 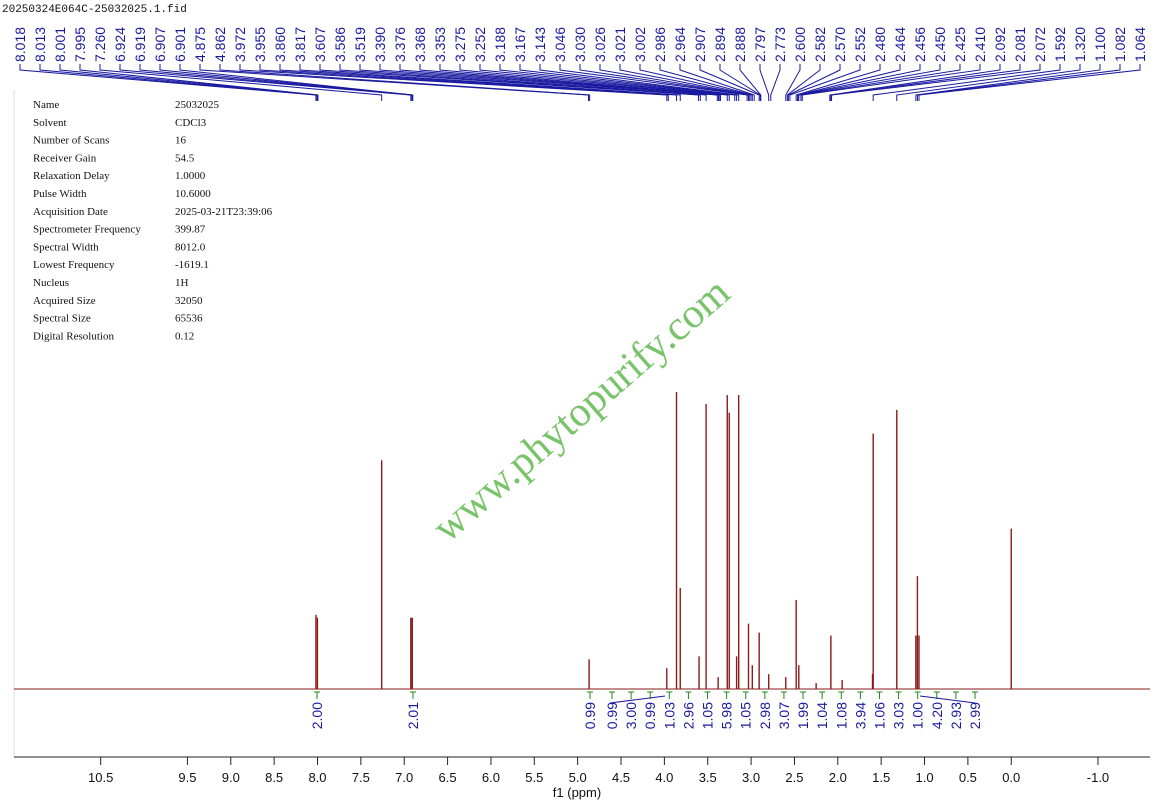 I want to click on x-tick-label: 9.5, so click(x=187, y=777).